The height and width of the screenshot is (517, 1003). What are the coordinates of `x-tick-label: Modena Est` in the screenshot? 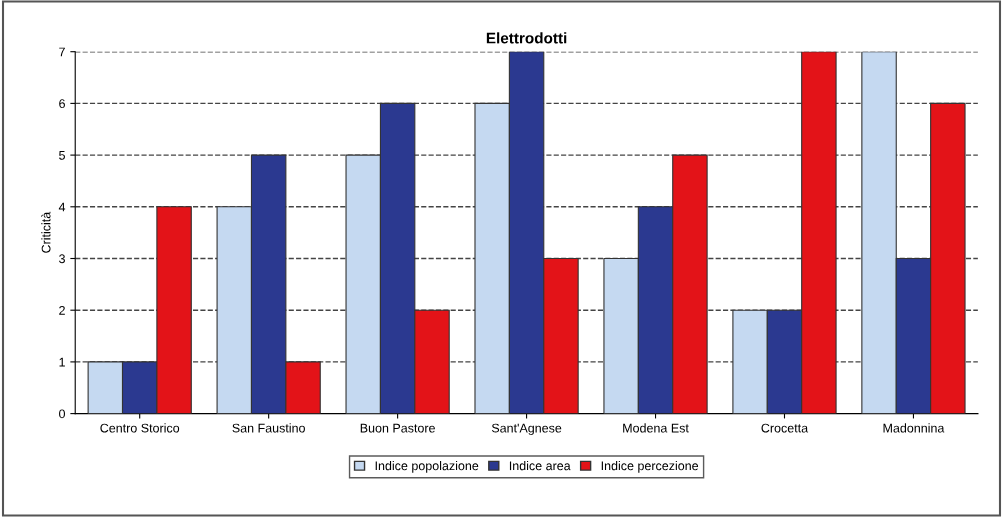 It's located at (656, 428).